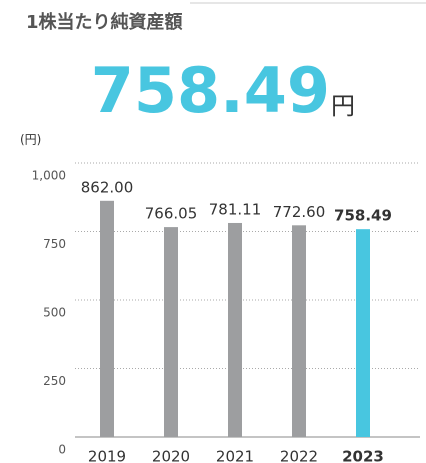 The width and height of the screenshot is (426, 463). I want to click on x-tick-label: 2020, so click(171, 455).